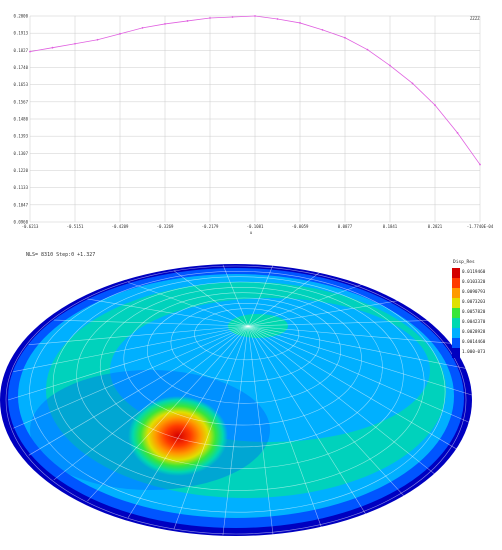 This screenshot has width=502, height=550. I want to click on legend-label: 0.0042370, so click(474, 322).